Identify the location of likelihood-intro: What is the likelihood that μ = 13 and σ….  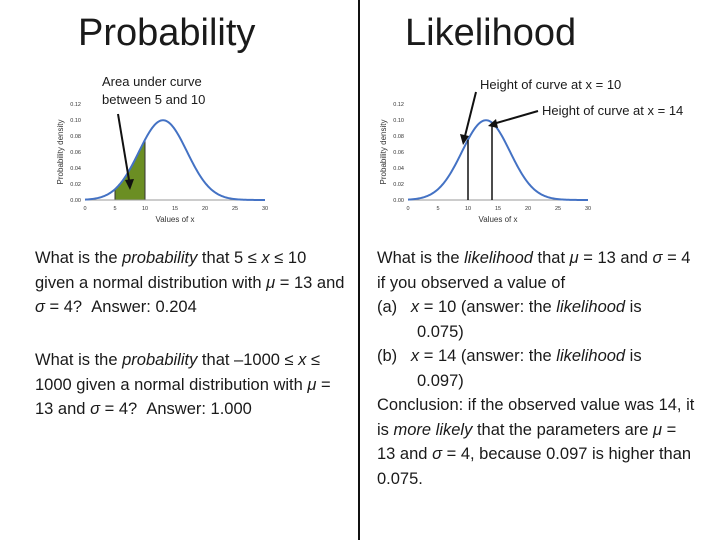
(534, 270).